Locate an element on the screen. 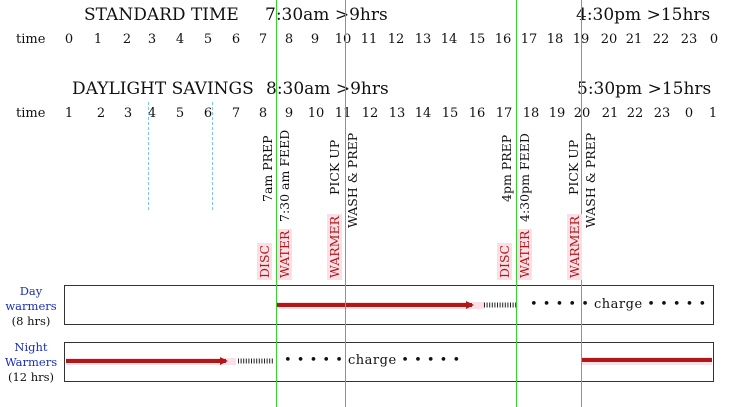  night-warmers-duration: (12 hrs) is located at coordinates (31, 377).